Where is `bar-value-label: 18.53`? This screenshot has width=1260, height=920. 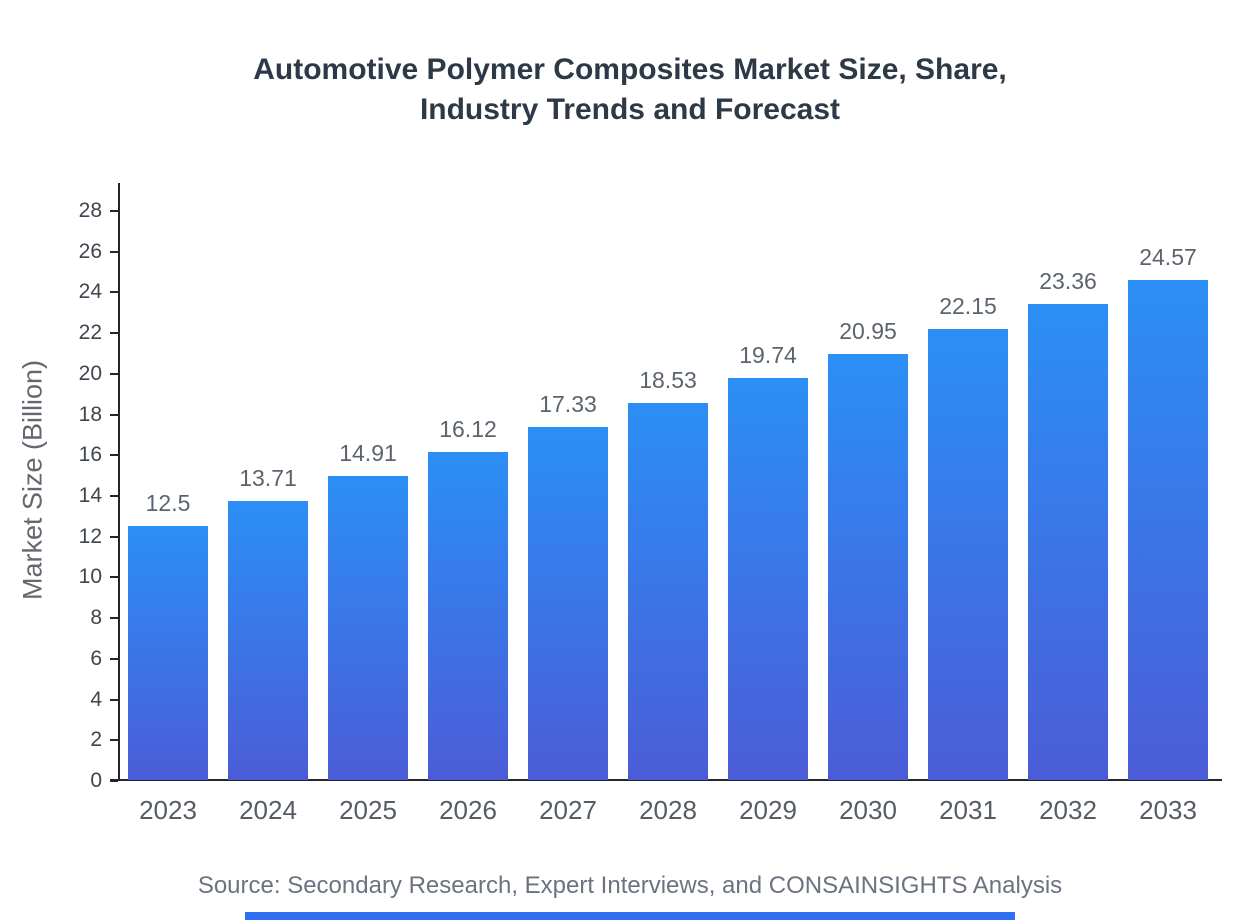
bar-value-label: 18.53 is located at coordinates (668, 379).